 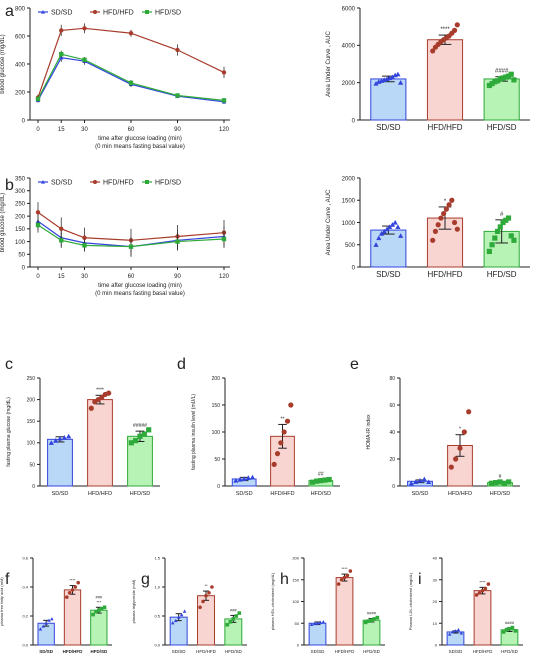 What do you see at coordinates (216, 406) in the screenshot?
I see `y-tick-label: 150` at bounding box center [216, 406].